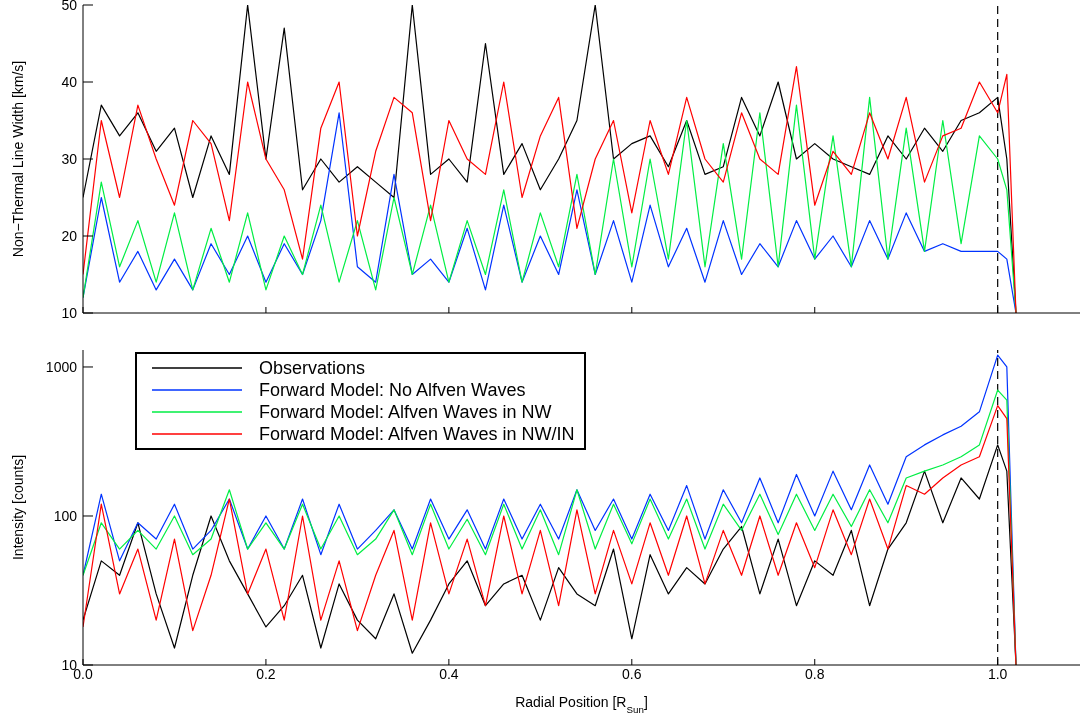  Describe the element at coordinates (417, 434) in the screenshot. I see `legend-label: Forward Model: Alfven Waves in NW/IN` at that location.